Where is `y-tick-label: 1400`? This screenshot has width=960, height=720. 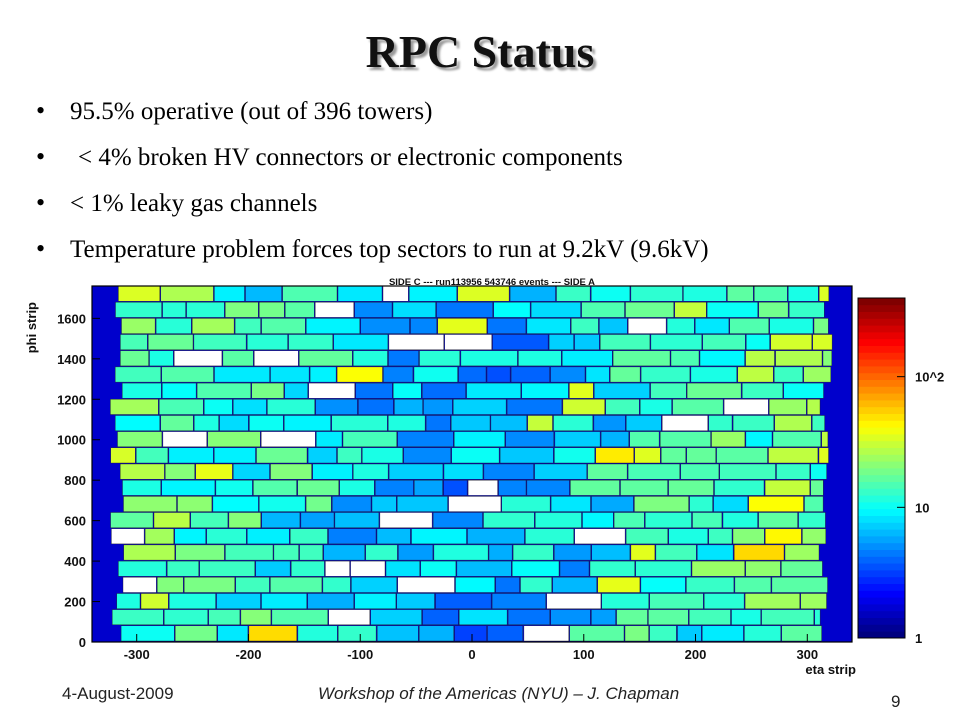 y-tick-label: 1400 is located at coordinates (71, 359).